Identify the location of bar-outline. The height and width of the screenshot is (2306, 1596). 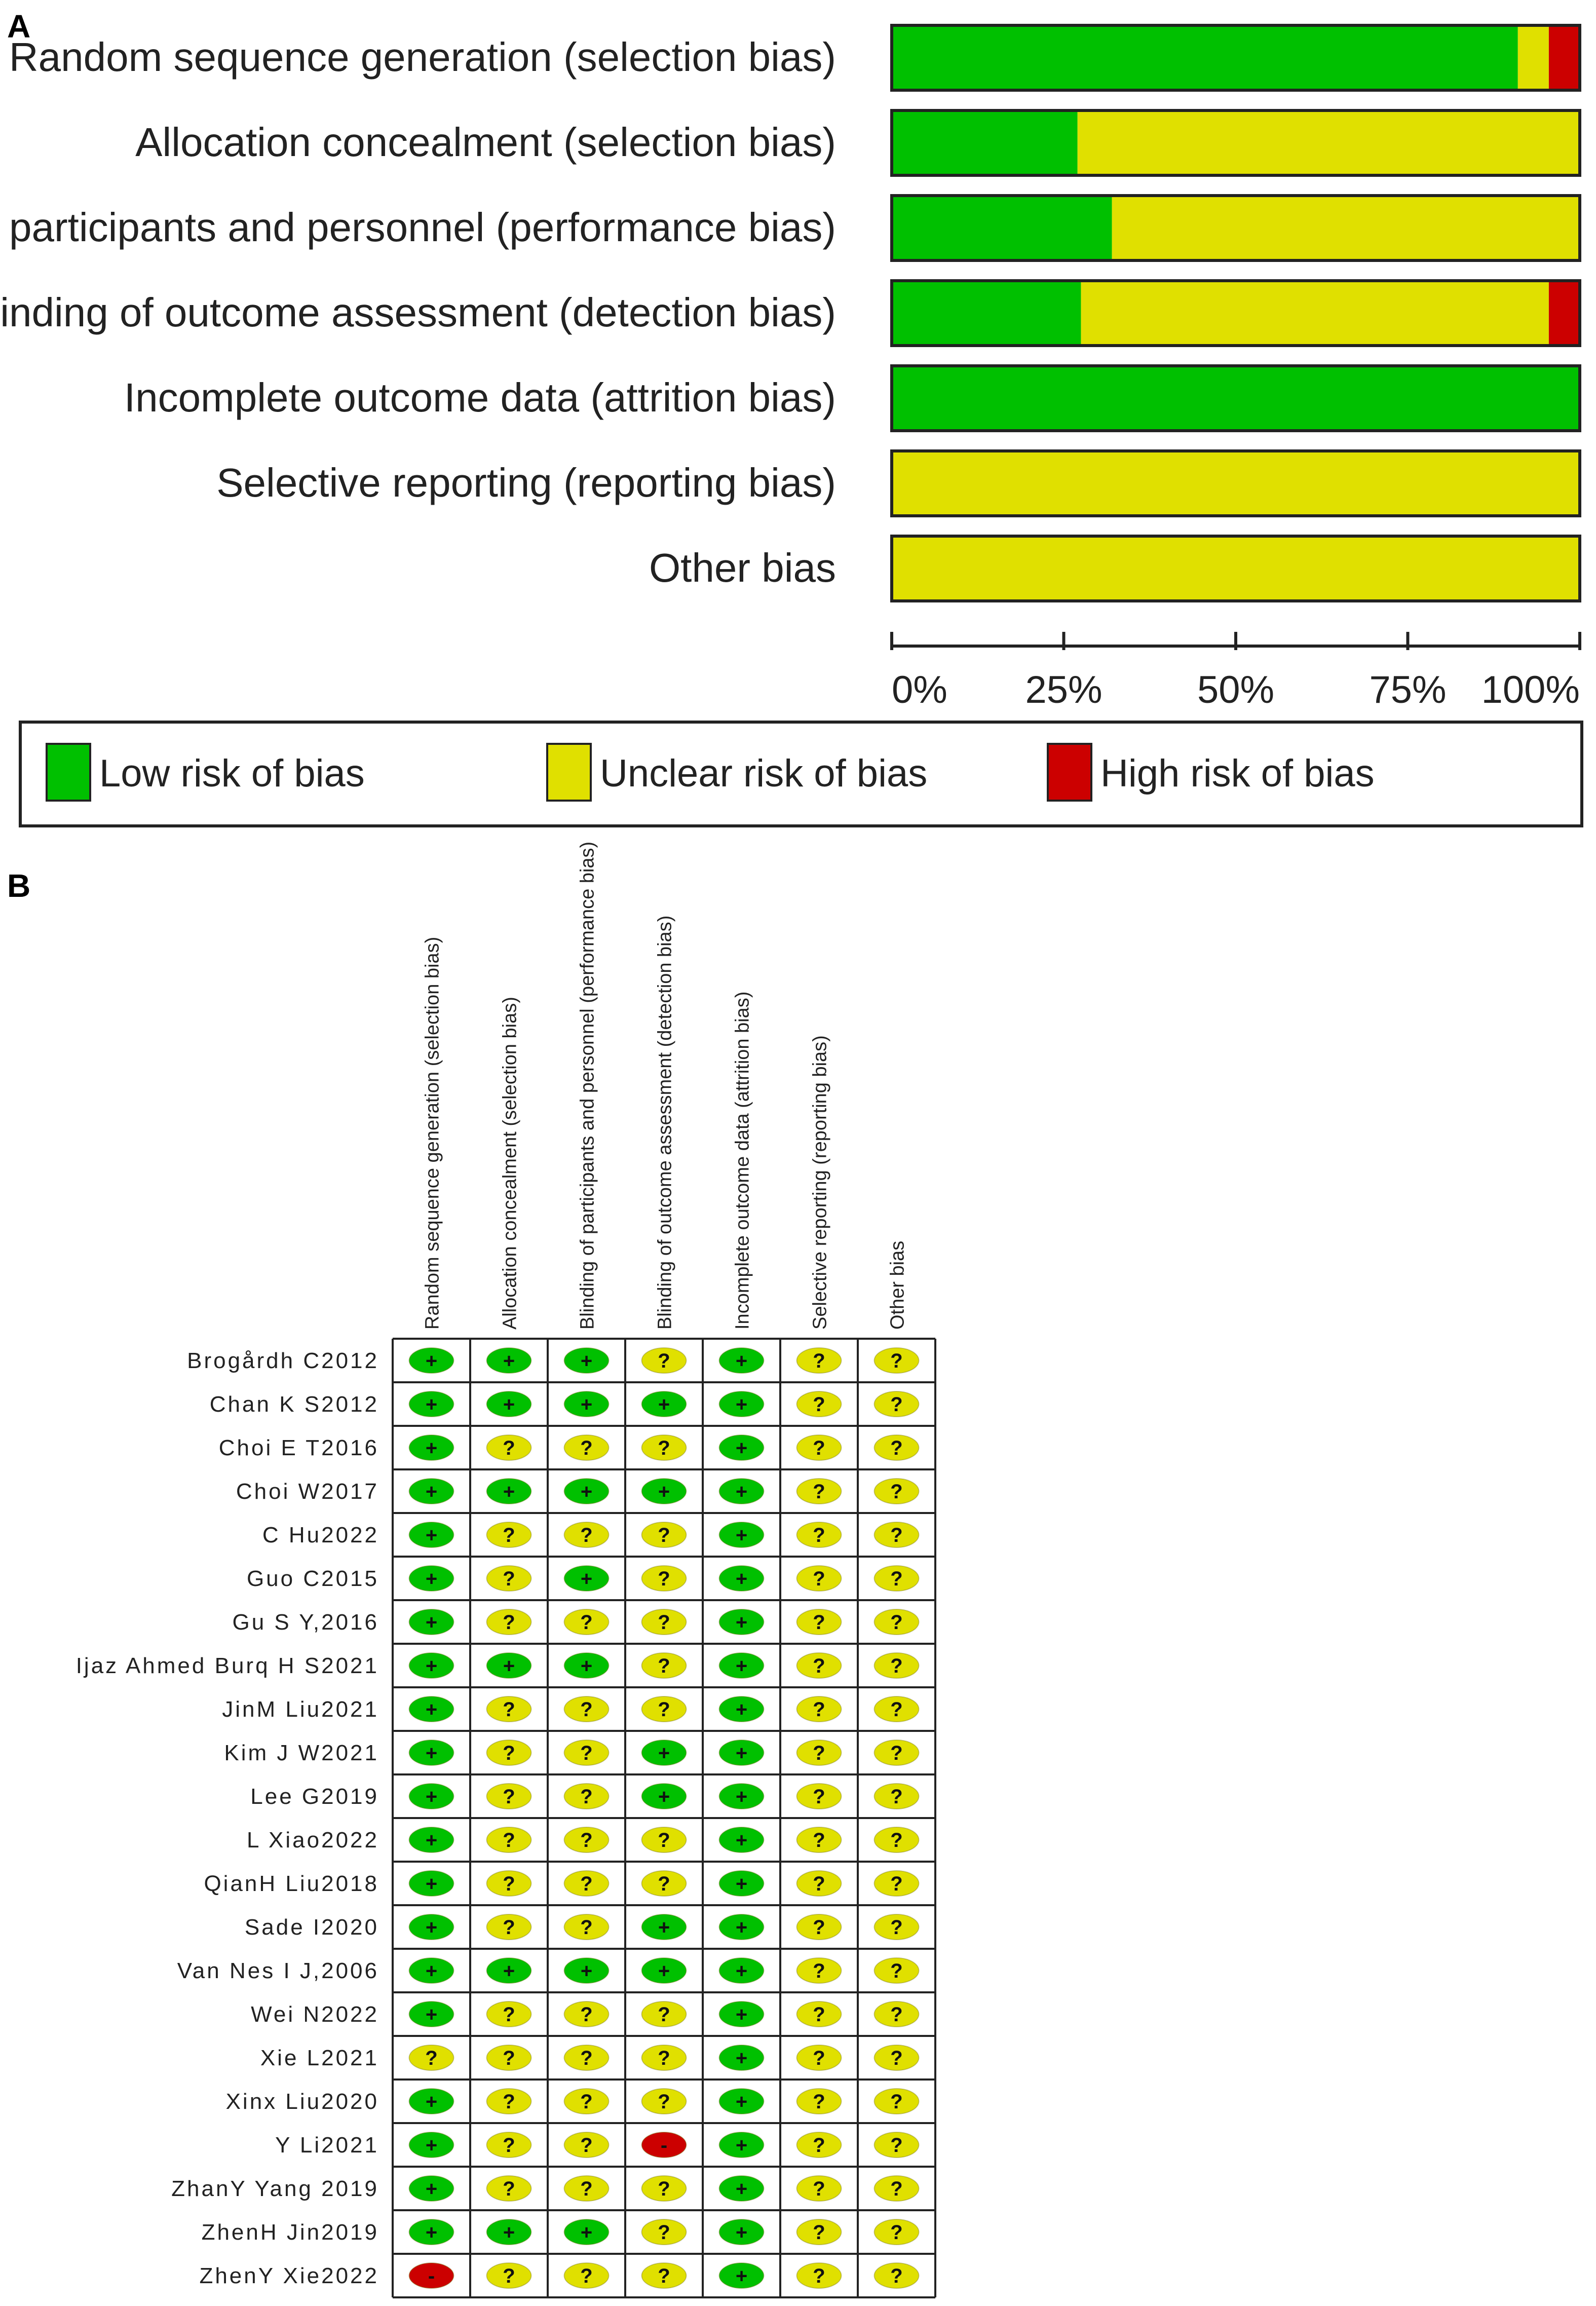
(1235, 313).